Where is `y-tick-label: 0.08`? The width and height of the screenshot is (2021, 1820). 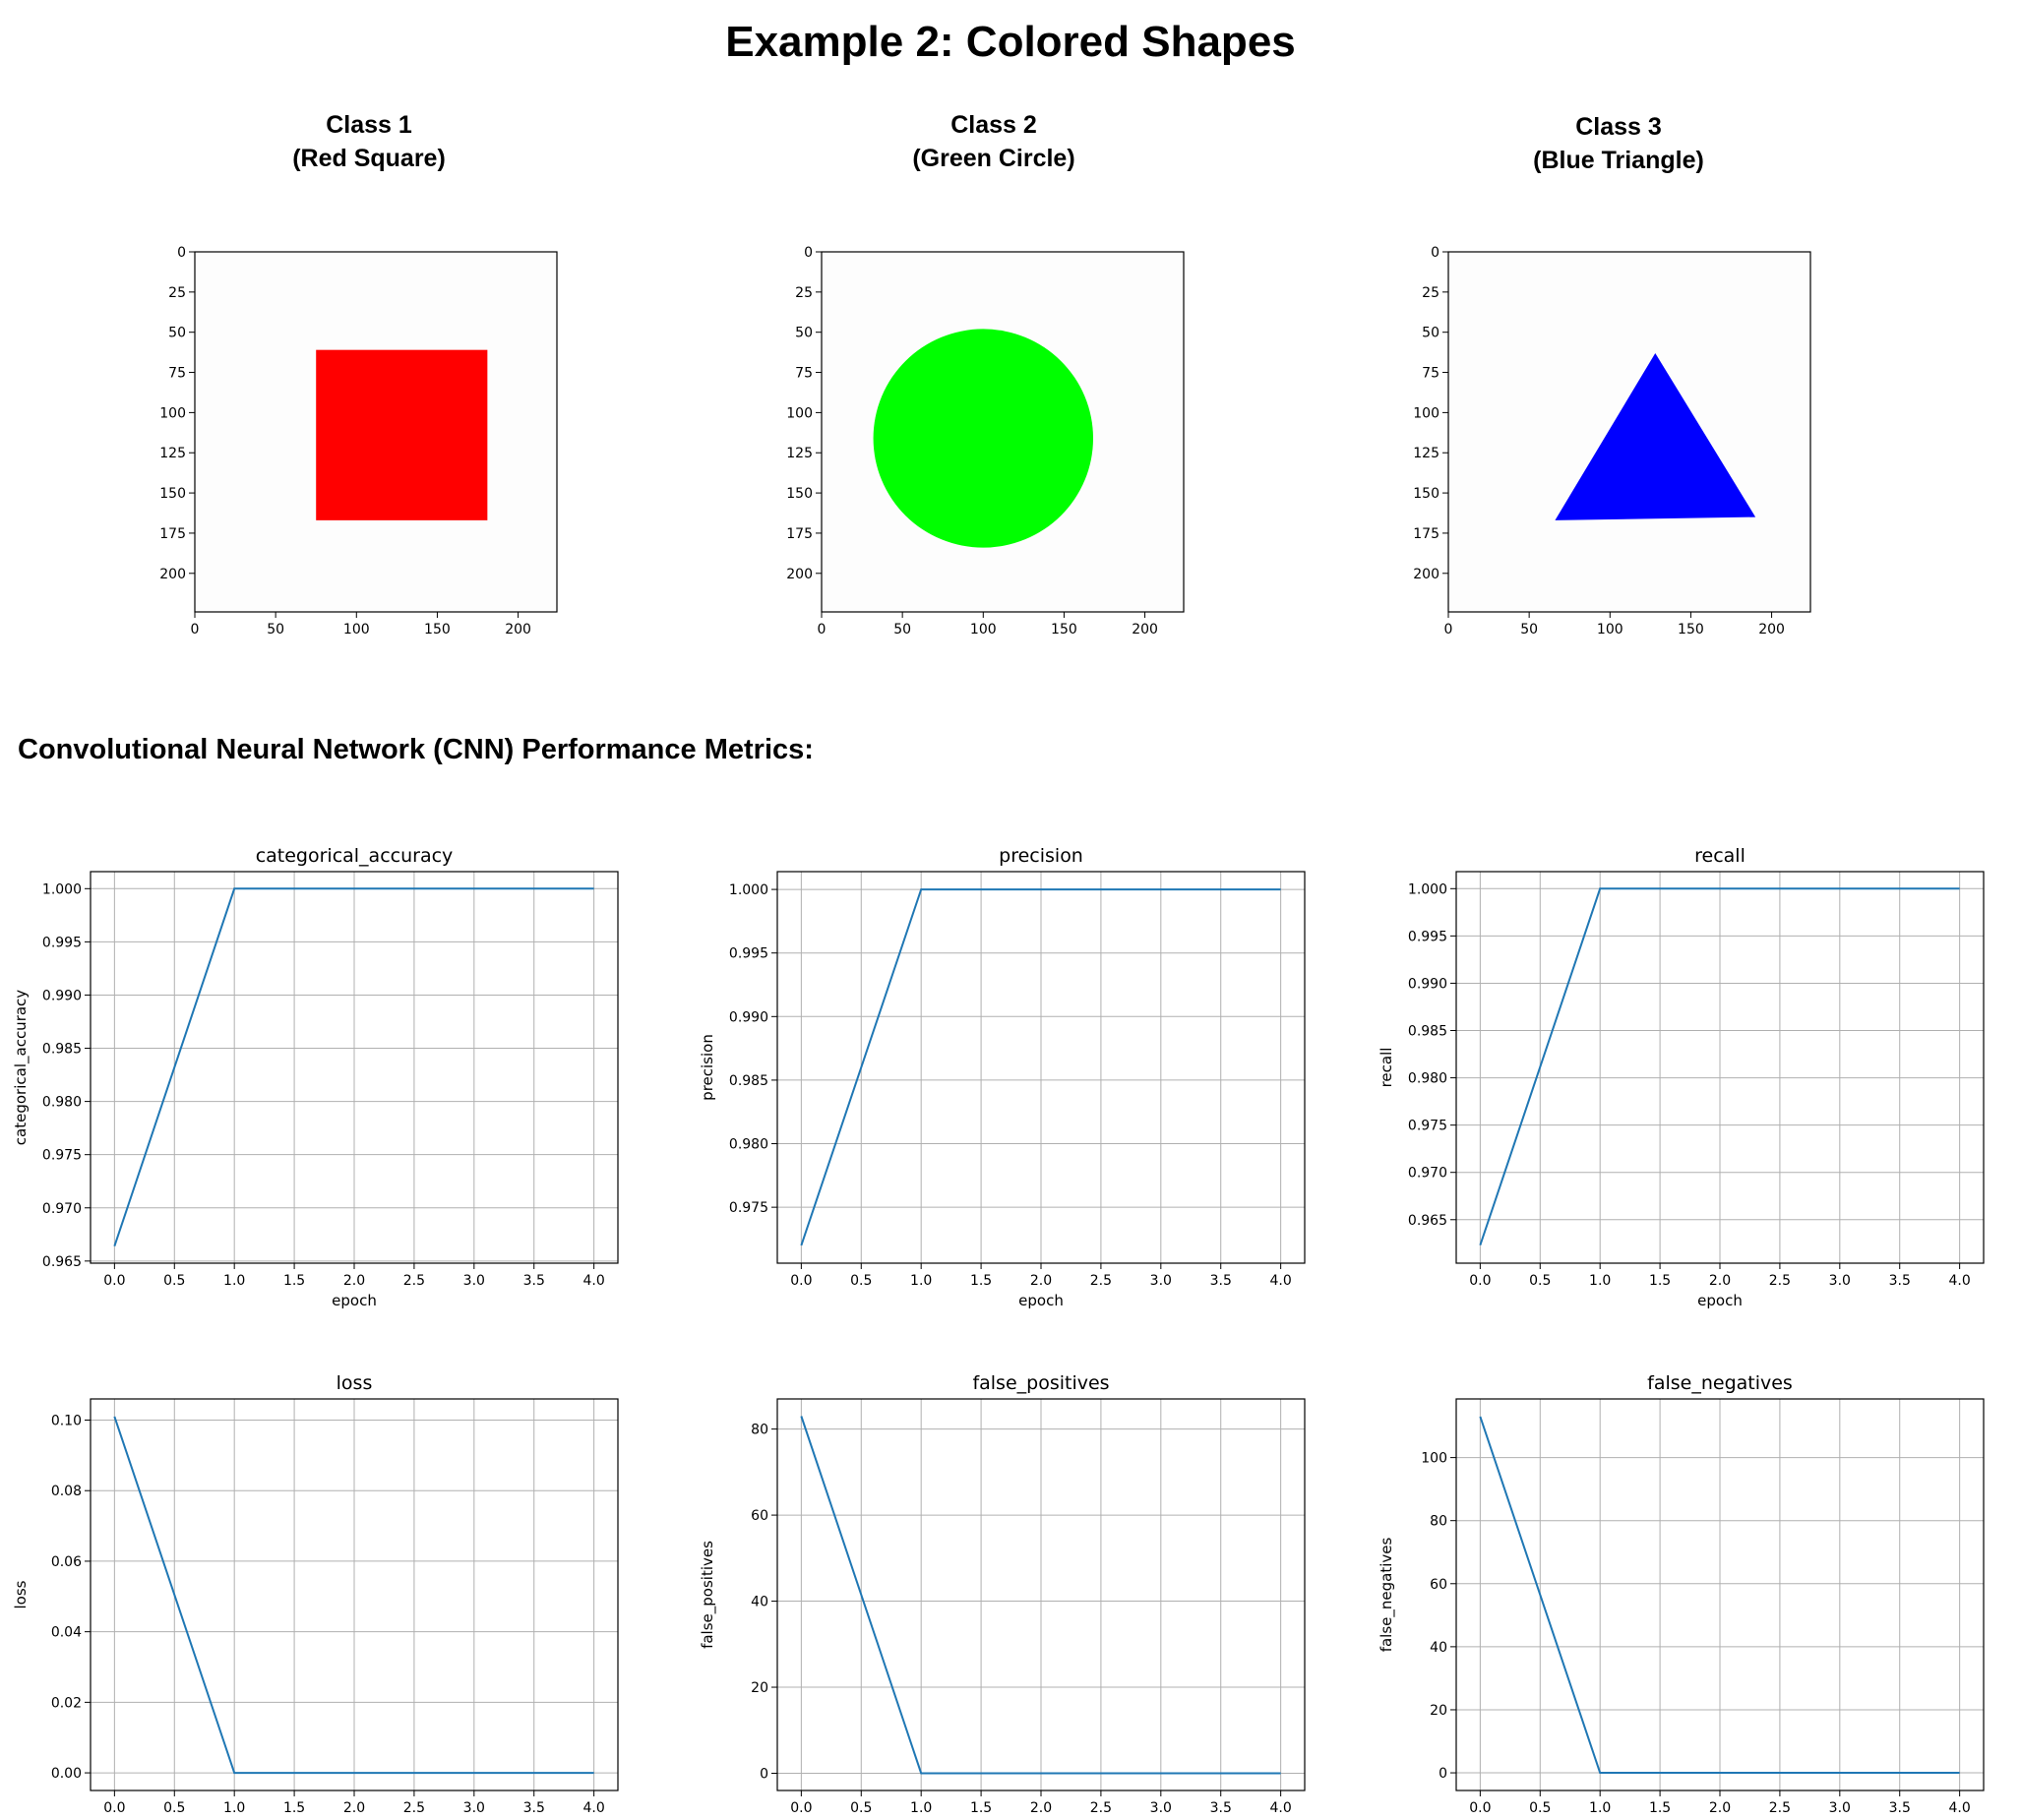
y-tick-label: 0.08 is located at coordinates (66, 1491).